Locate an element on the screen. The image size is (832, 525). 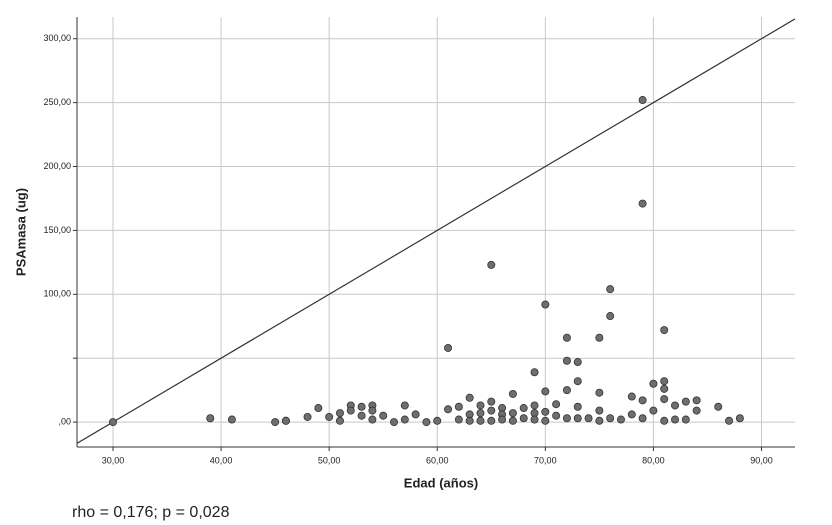
y-tick-label: 100,00 is located at coordinates (57, 294).